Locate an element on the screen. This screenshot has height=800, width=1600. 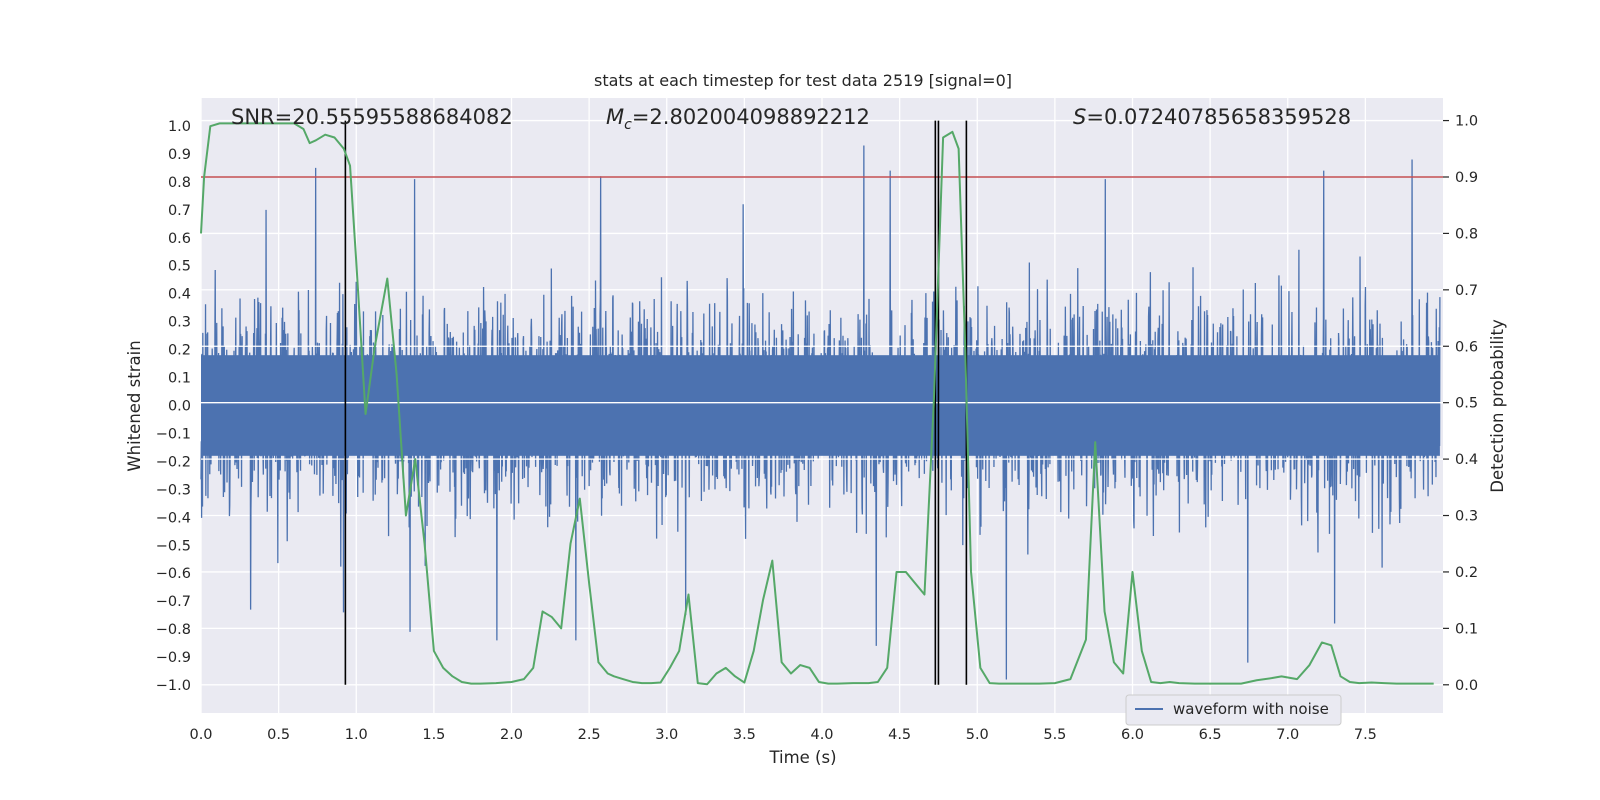
mc-symbol: M is located at coordinates (615, 117).